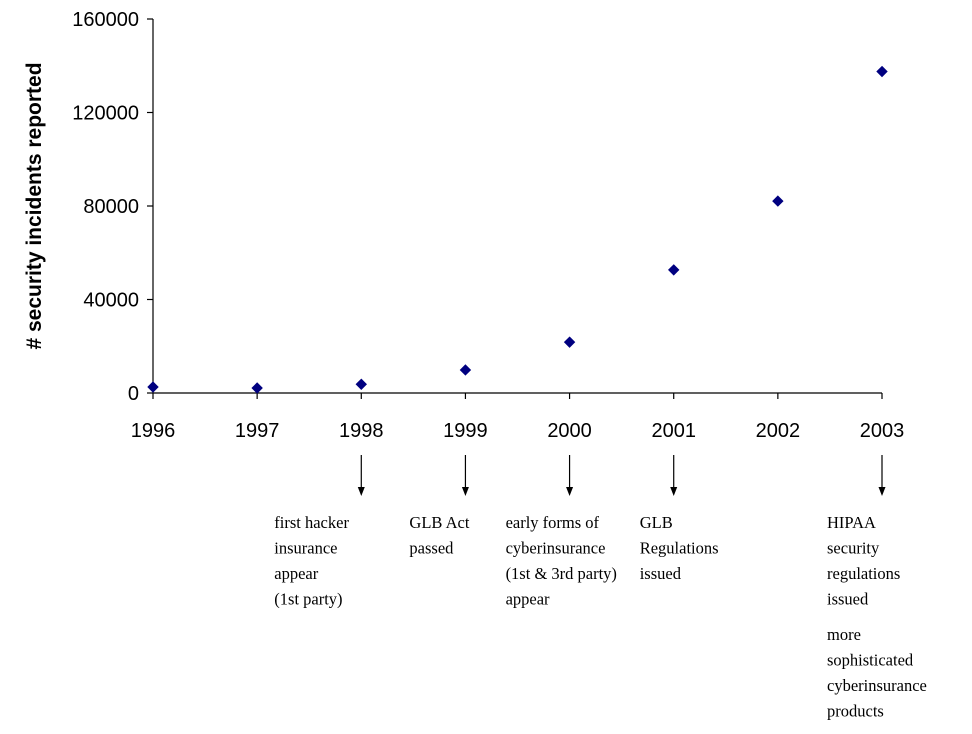  I want to click on y-tick-label: 160000, so click(105, 20).